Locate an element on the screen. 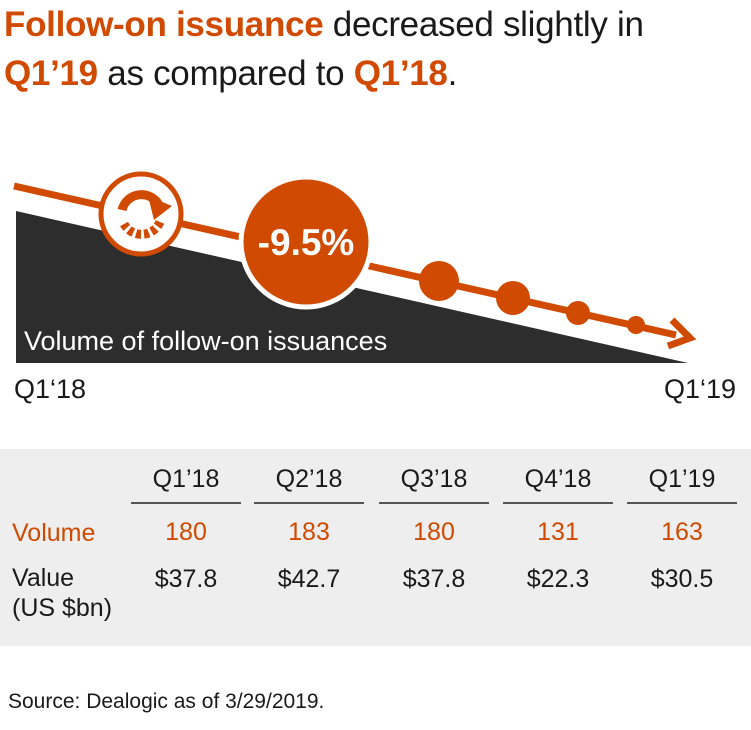 Image resolution: width=751 pixels, height=730 pixels. volume-cell: 183 is located at coordinates (309, 532).